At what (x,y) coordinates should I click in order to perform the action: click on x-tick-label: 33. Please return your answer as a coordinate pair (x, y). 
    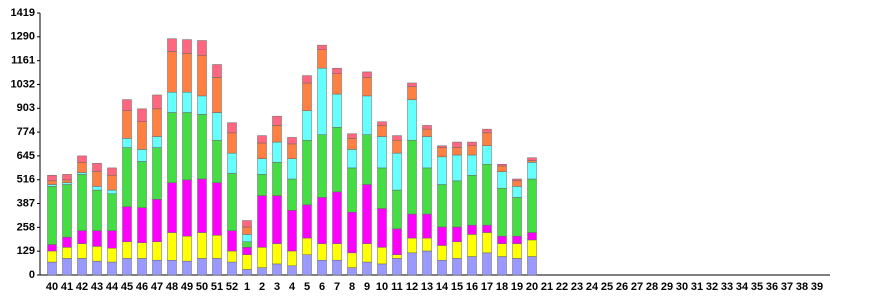
    Looking at the image, I should click on (727, 287).